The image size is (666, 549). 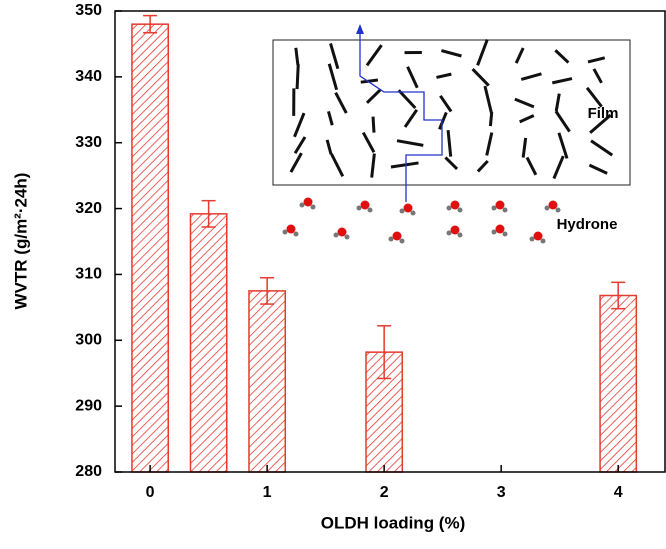 I want to click on y-tick-label: 330, so click(x=88, y=142).